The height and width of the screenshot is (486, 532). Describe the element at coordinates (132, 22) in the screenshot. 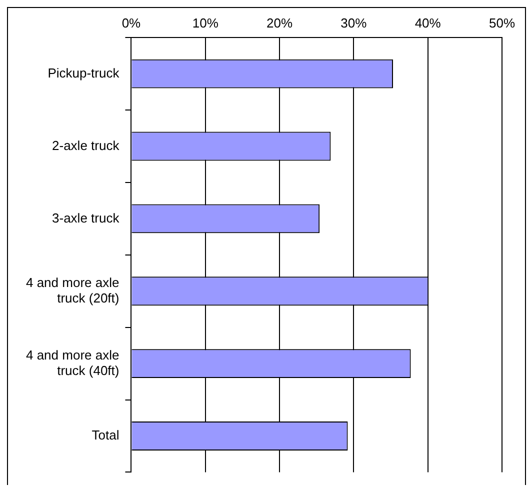

I see `x-tick-label: 0%` at that location.